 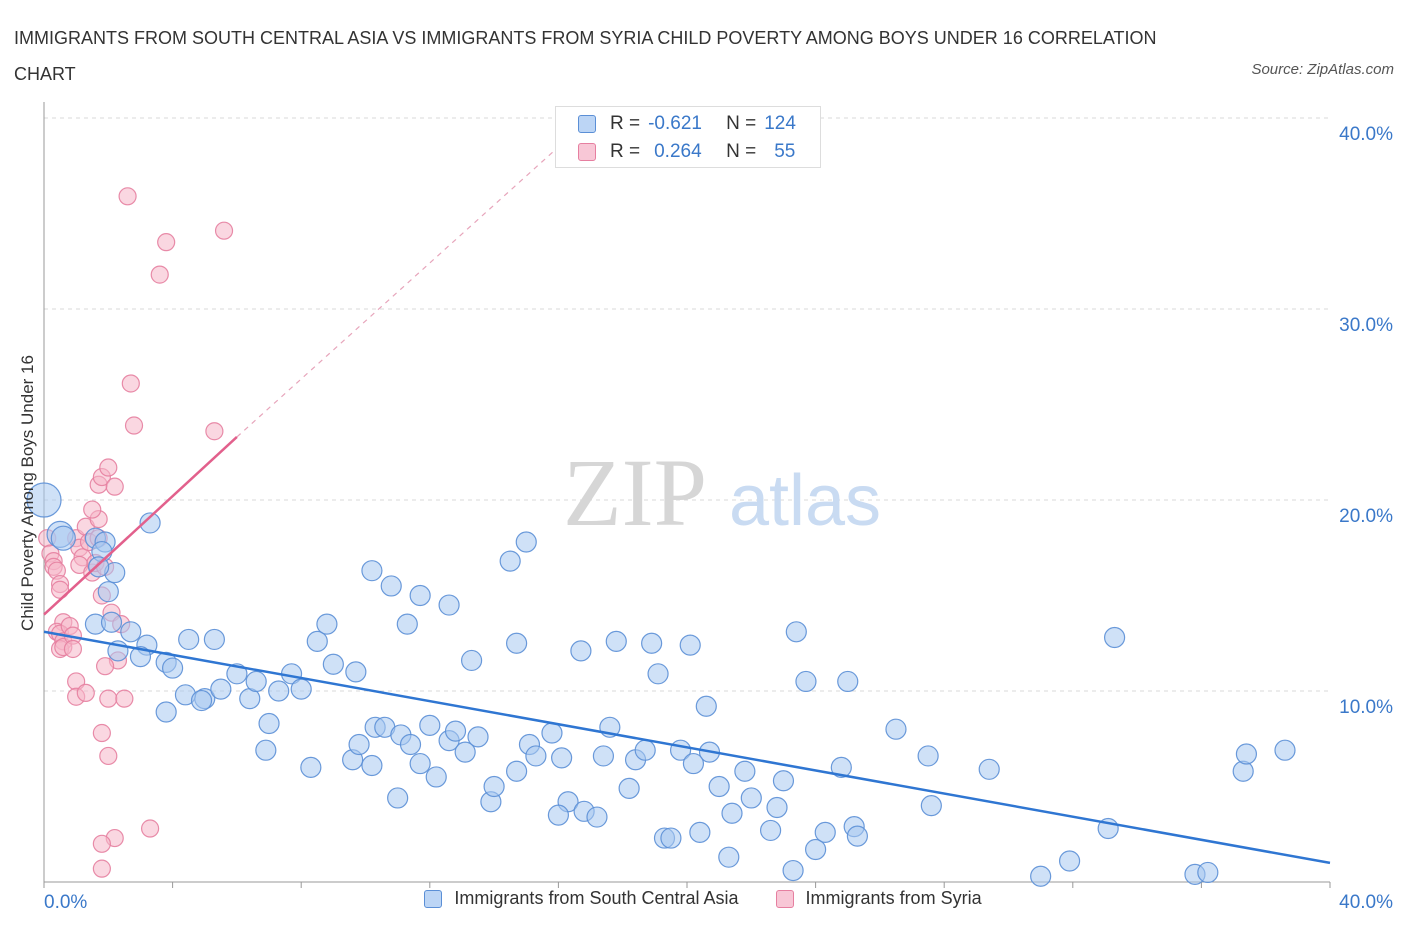 I want to click on x-tick-label: 40.0%, so click(x=1366, y=902).